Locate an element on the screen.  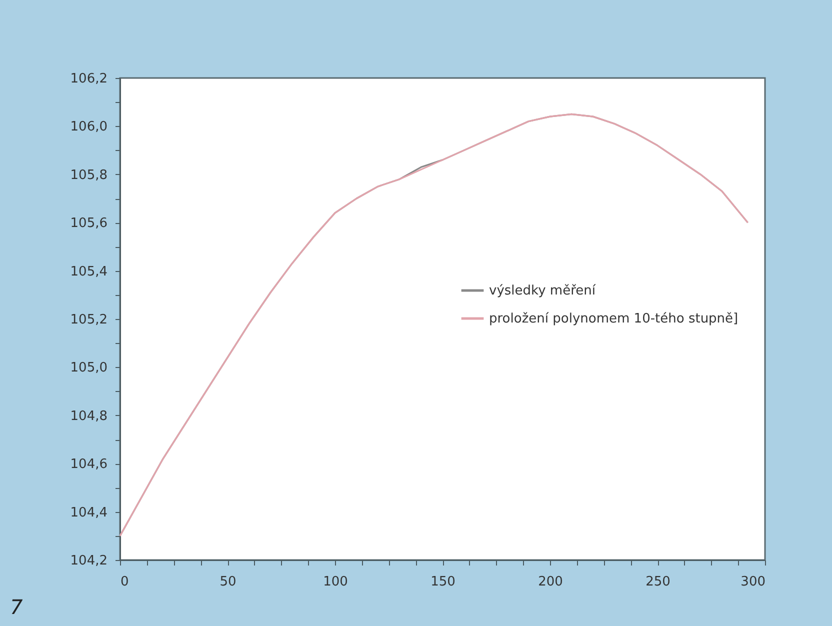
y-tick-label: 104,4 is located at coordinates (89, 512).